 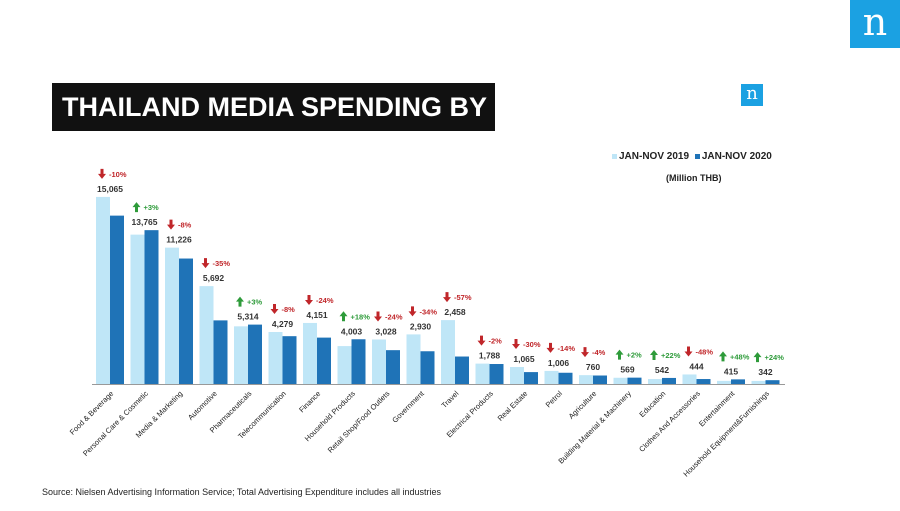 I want to click on category-label: Petrol, so click(x=554, y=399).